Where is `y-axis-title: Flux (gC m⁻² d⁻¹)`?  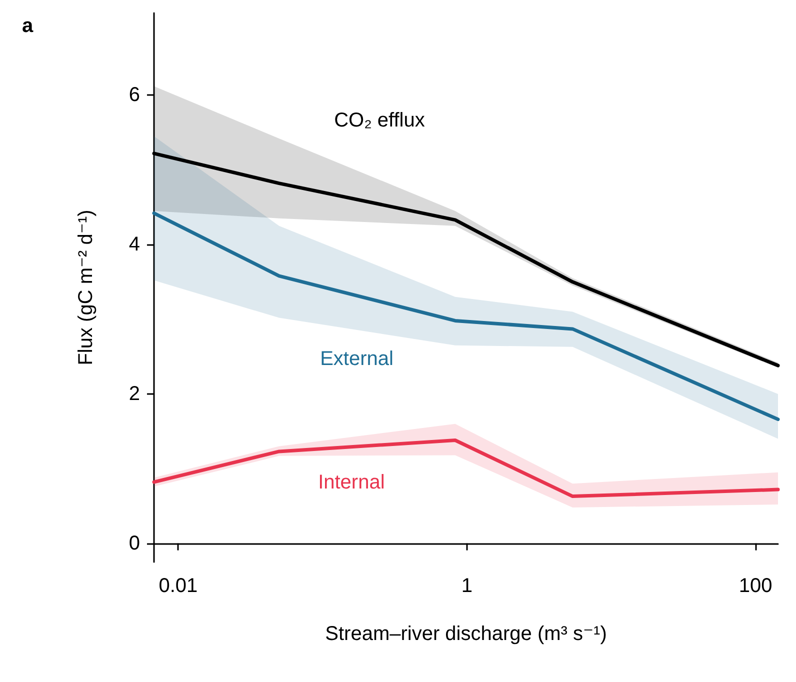 y-axis-title: Flux (gC m⁻² d⁻¹) is located at coordinates (86, 288).